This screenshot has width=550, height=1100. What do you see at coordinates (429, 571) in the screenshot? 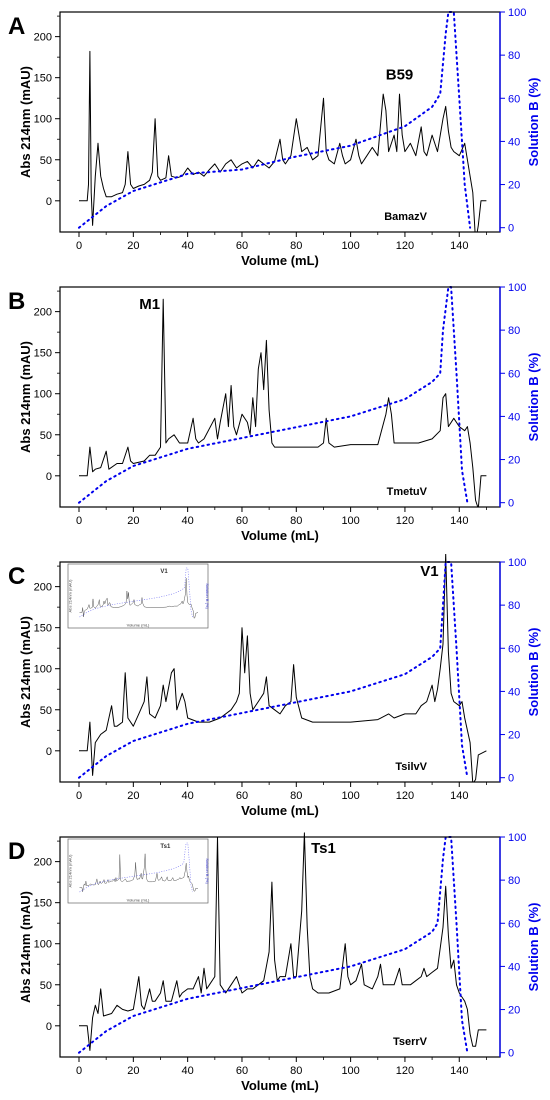
I see `peak-label: V1` at bounding box center [429, 571].